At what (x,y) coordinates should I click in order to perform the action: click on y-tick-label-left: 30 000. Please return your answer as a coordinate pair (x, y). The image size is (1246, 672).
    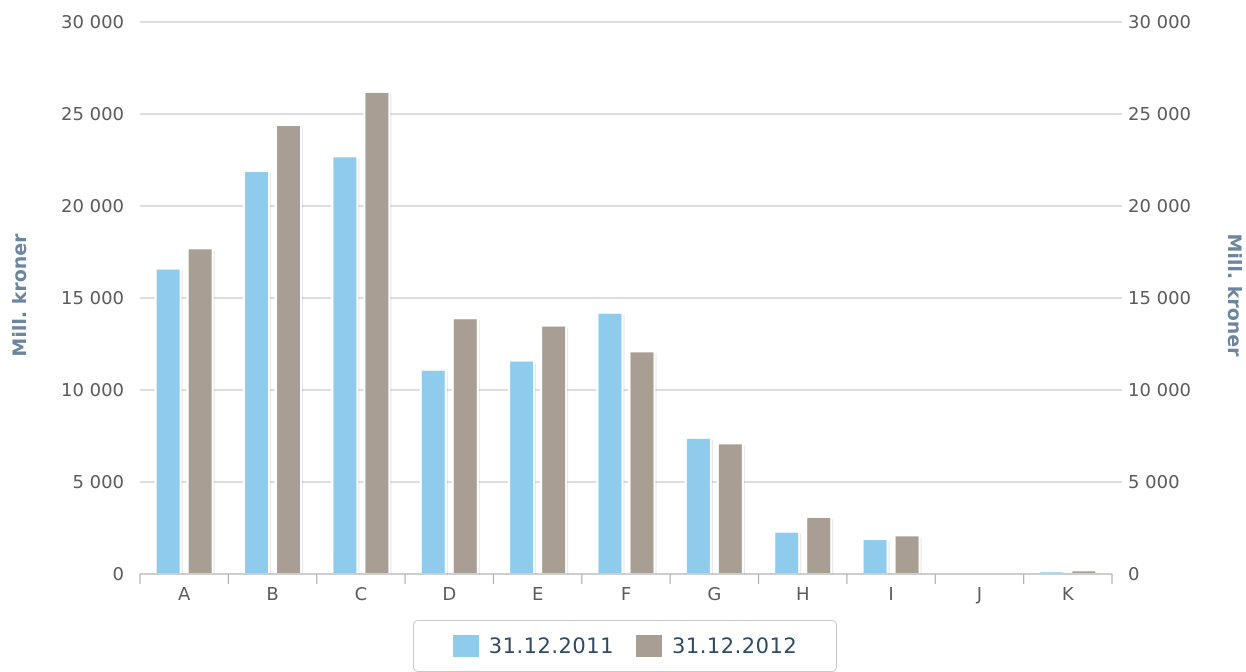
    Looking at the image, I should click on (92, 22).